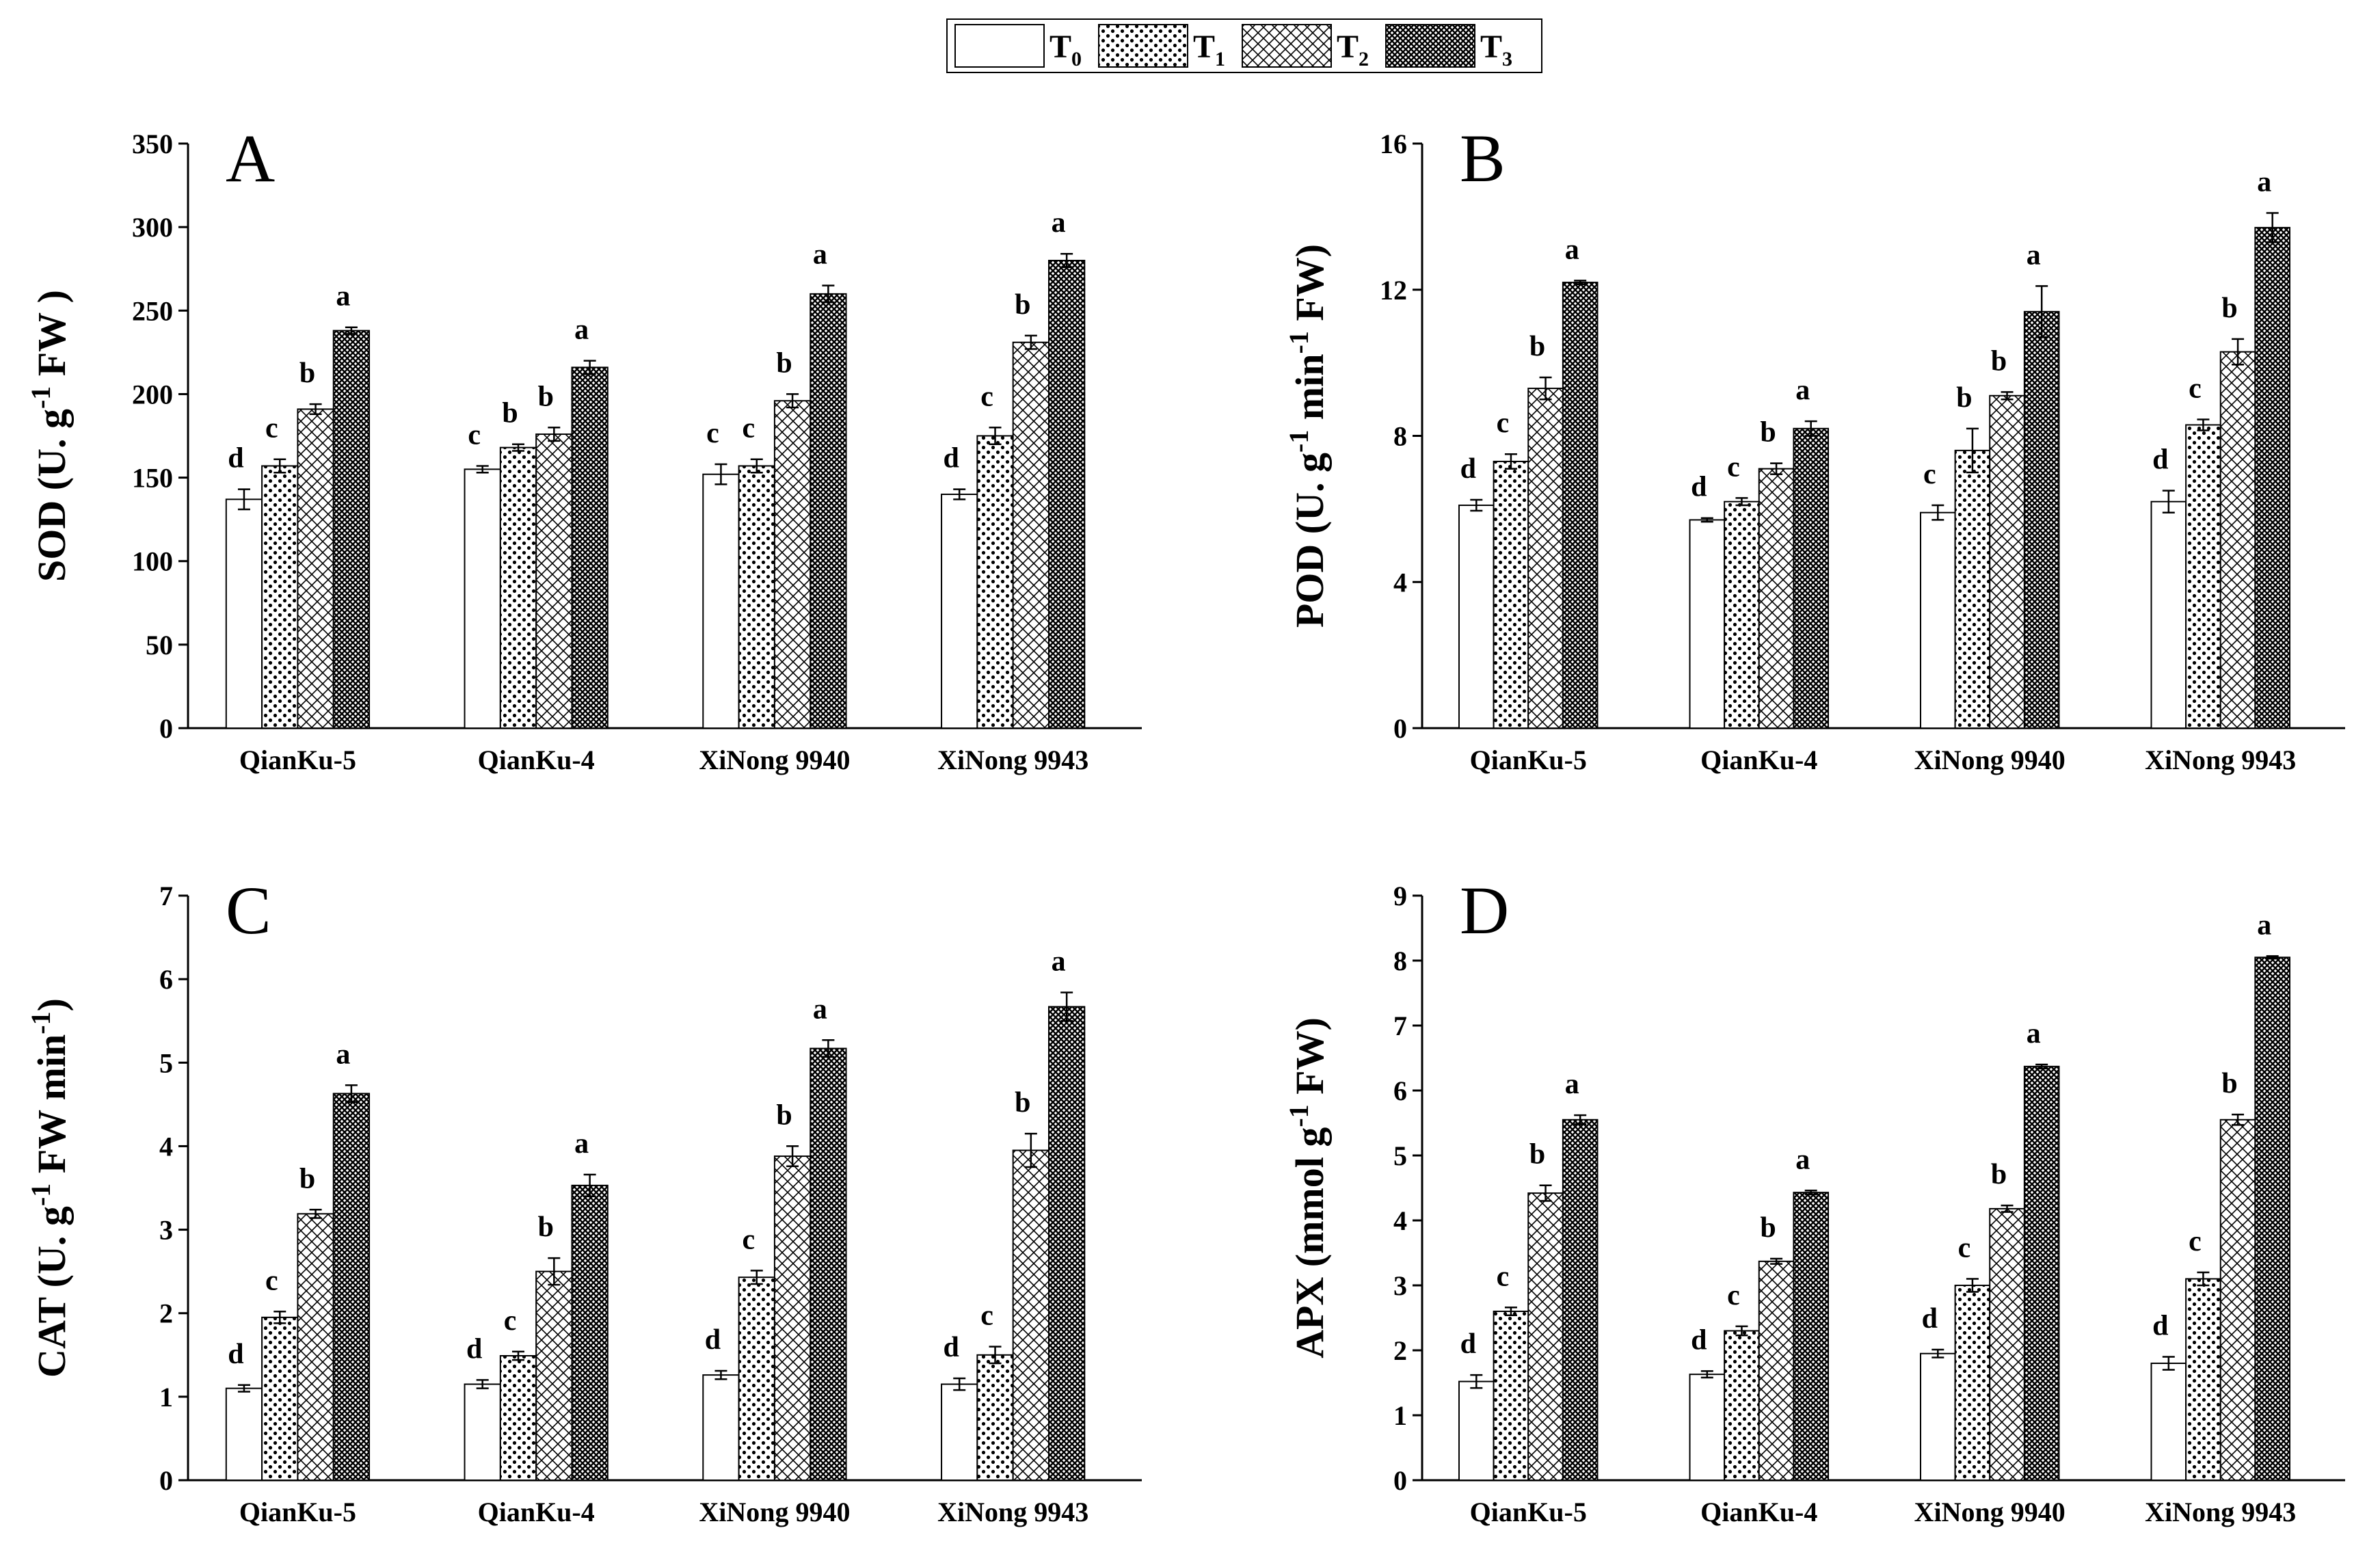 This screenshot has height=1552, width=2380. What do you see at coordinates (1012, 760) in the screenshot?
I see `category-label-A-3: XiNong 9943` at bounding box center [1012, 760].